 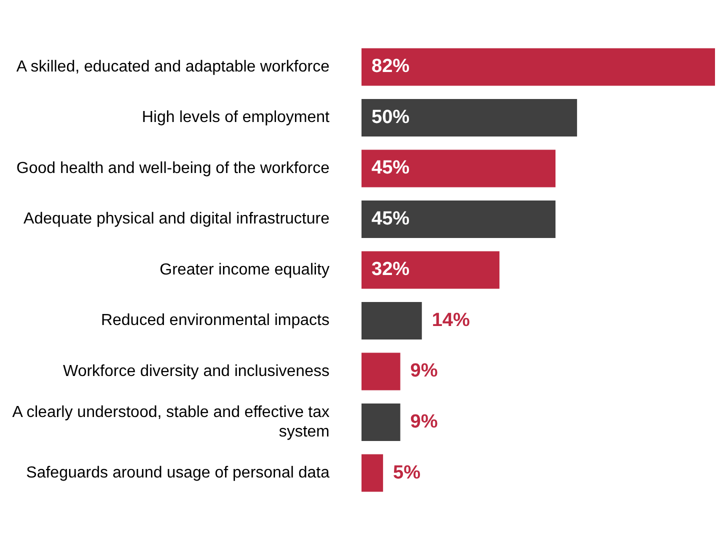 What do you see at coordinates (391, 269) in the screenshot?
I see `data-label: 32%` at bounding box center [391, 269].